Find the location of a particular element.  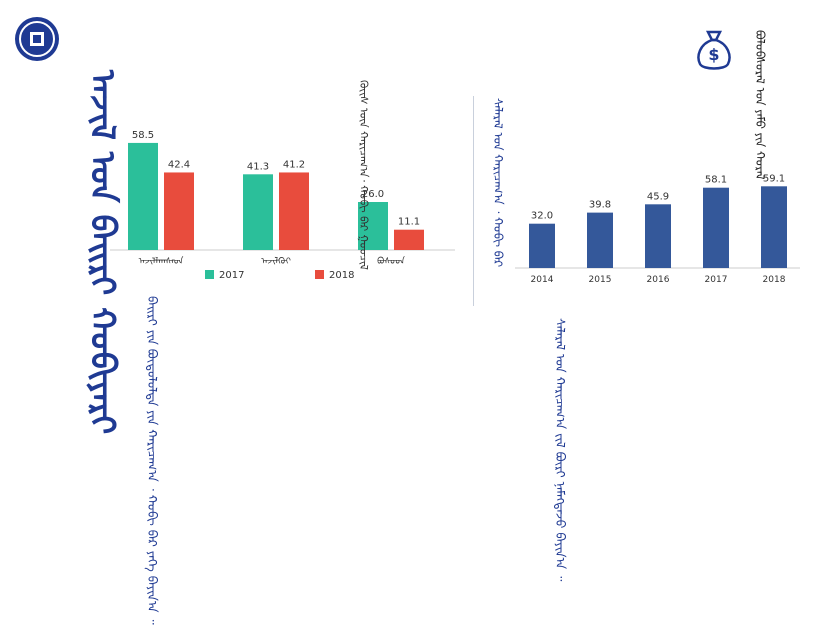

bar-2018 is located at coordinates (774, 227).